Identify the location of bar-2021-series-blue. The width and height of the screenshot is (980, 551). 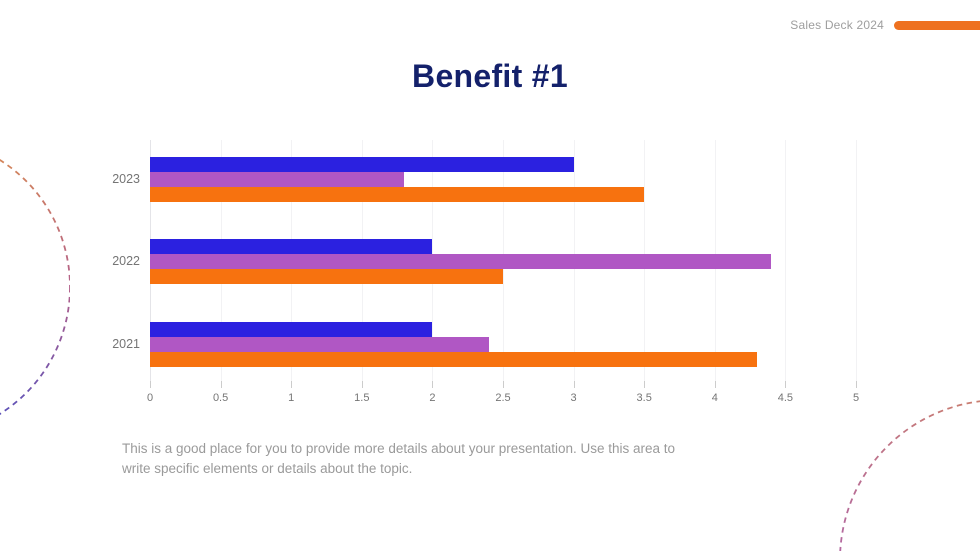
(291, 329).